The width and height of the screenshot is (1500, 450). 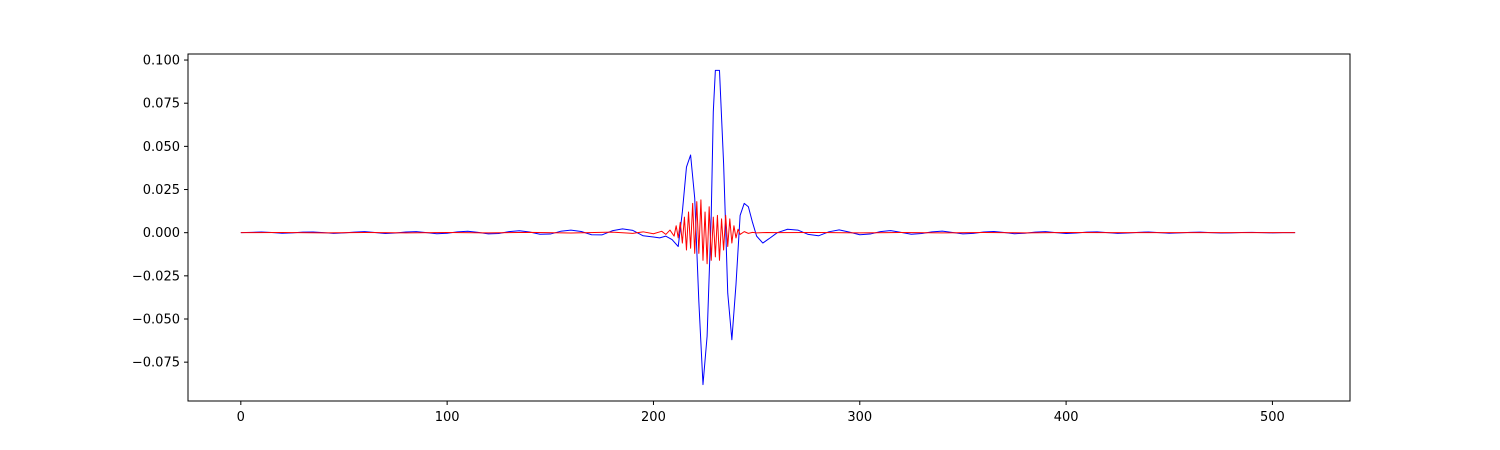 What do you see at coordinates (761, 413) in the screenshot?
I see `x-axis: 0 100 200 300 400 500` at bounding box center [761, 413].